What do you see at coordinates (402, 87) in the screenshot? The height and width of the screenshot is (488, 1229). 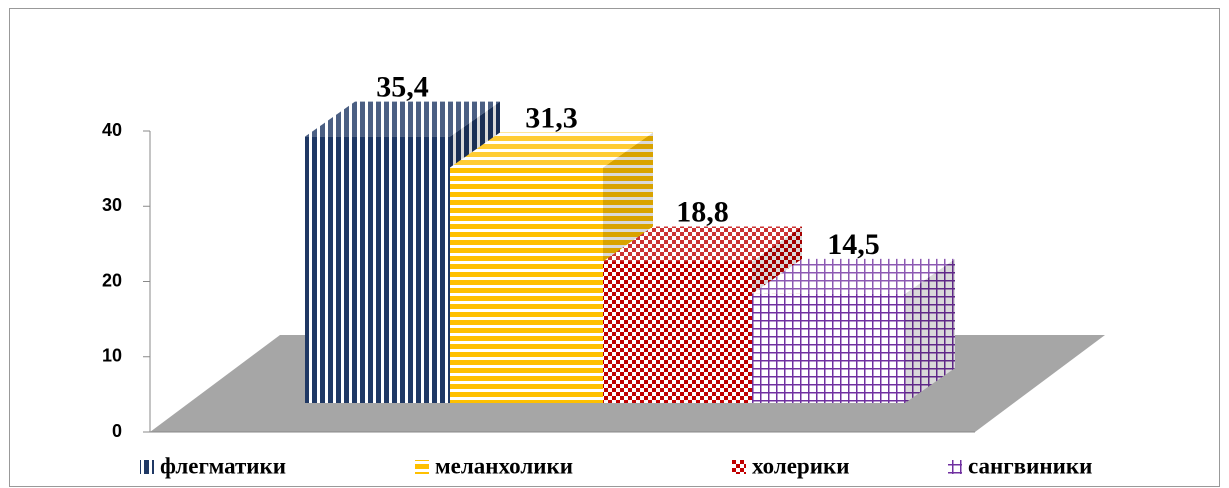 I see `value-label: 35,4` at bounding box center [402, 87].